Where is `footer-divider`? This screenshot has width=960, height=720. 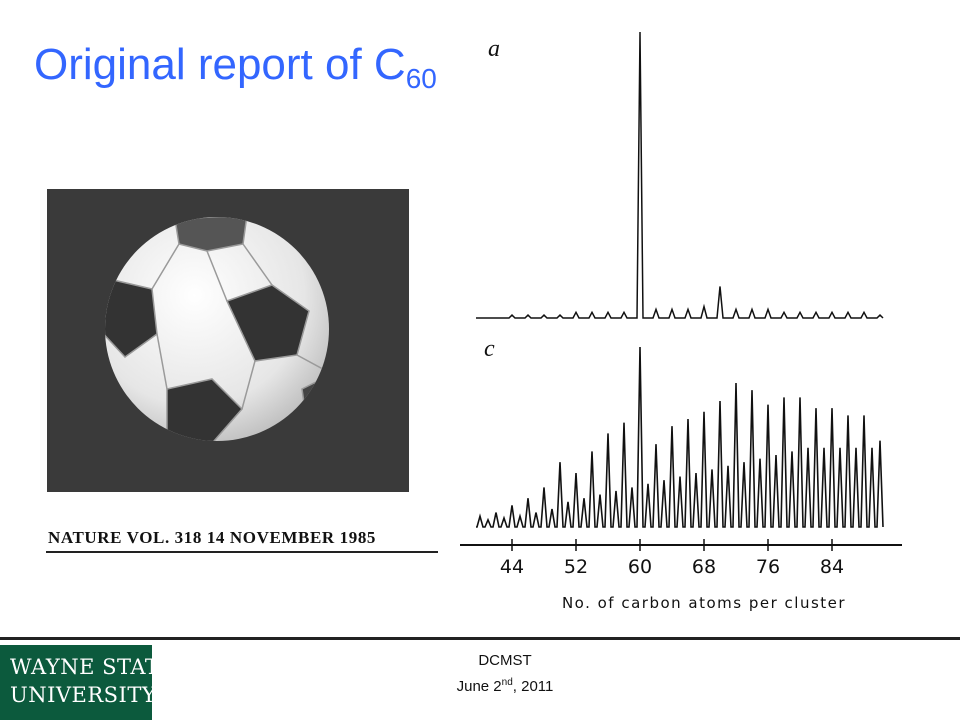 footer-divider is located at coordinates (480, 638).